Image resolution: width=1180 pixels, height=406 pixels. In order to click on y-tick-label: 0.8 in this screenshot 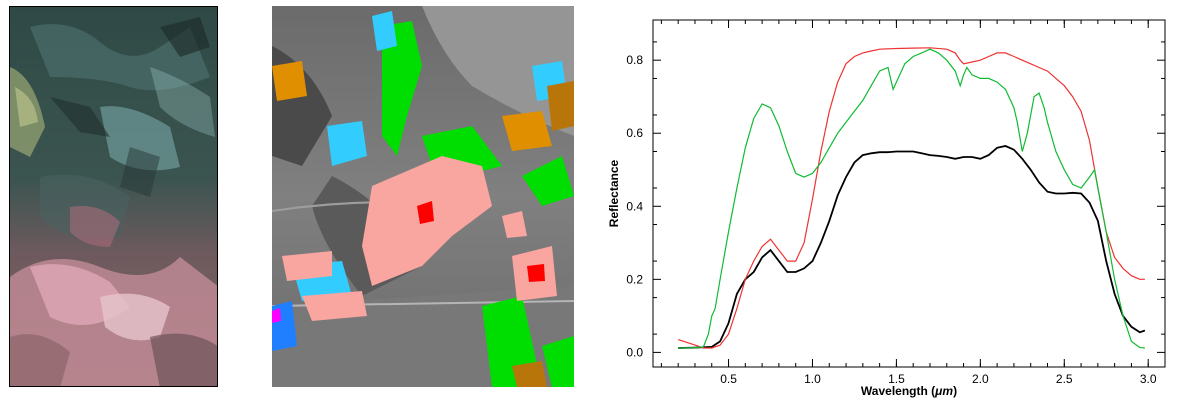, I will do `click(634, 60)`.